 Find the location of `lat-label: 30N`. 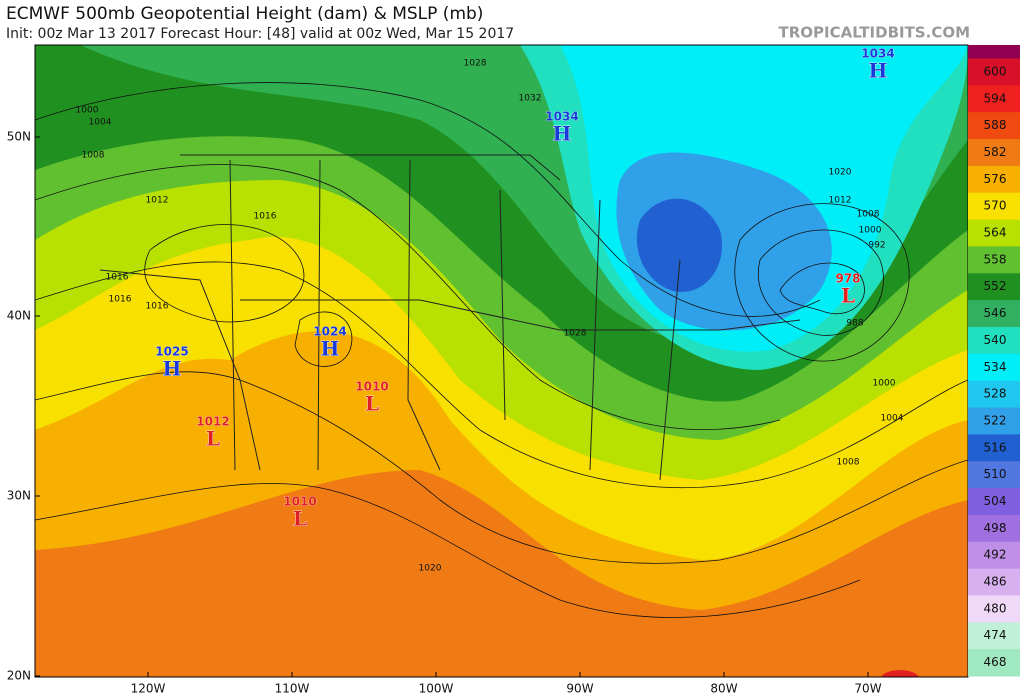

lat-label: 30N is located at coordinates (19, 496).